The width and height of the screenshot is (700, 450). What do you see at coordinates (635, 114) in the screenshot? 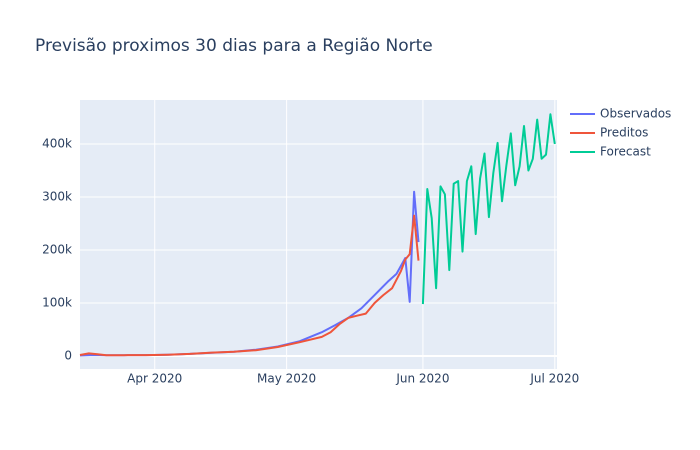
I see `legend-label: Observados` at bounding box center [635, 114].